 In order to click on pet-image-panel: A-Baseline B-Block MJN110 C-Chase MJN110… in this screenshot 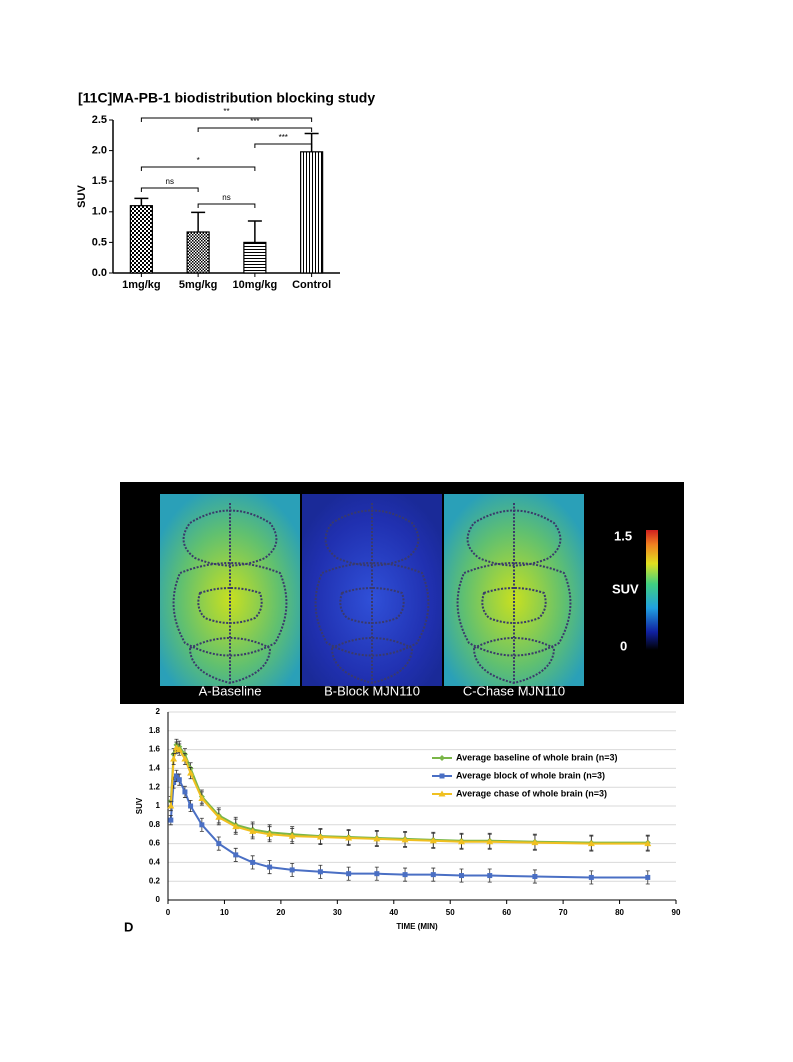, I will do `click(402, 593)`.